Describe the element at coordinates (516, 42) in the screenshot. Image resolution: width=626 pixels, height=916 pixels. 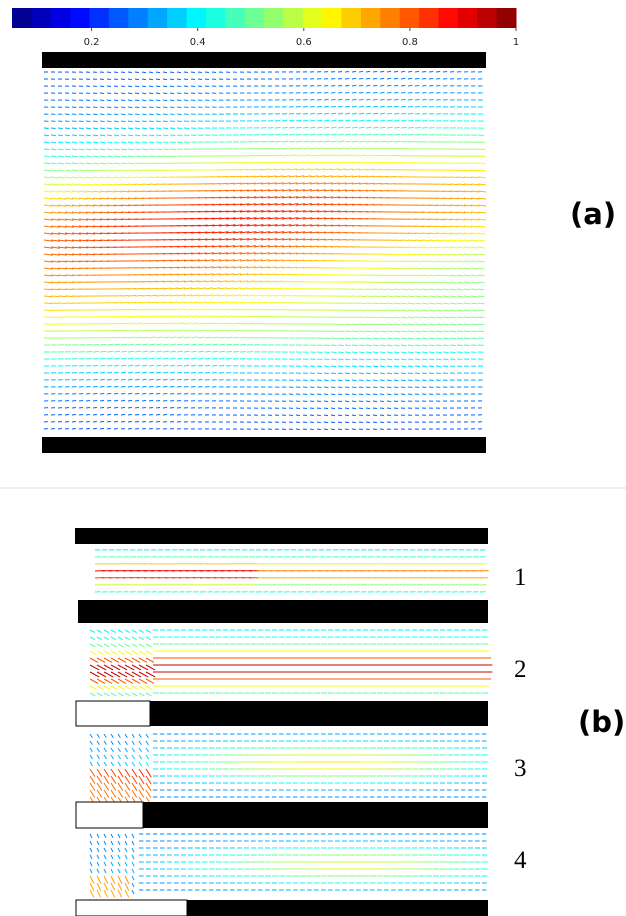
I see `colorbar-tick-label: 1` at that location.